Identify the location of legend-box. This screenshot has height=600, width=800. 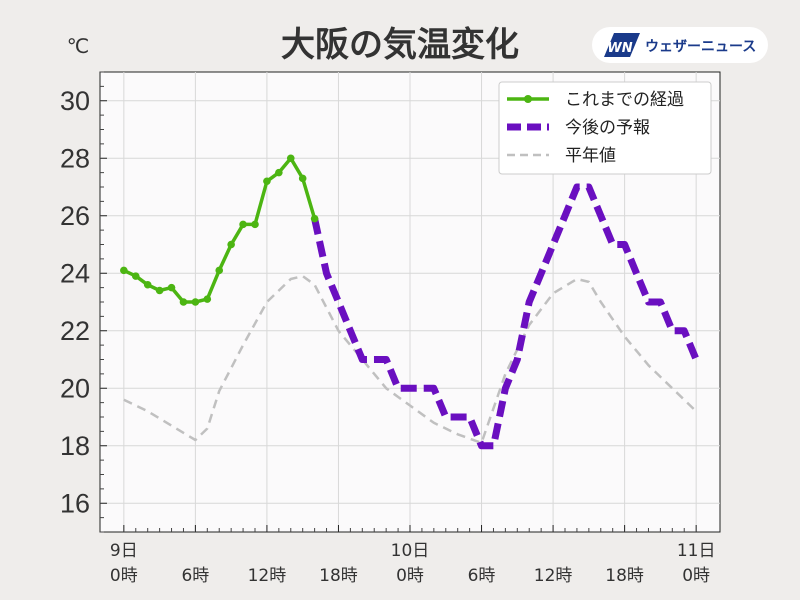
(605, 128).